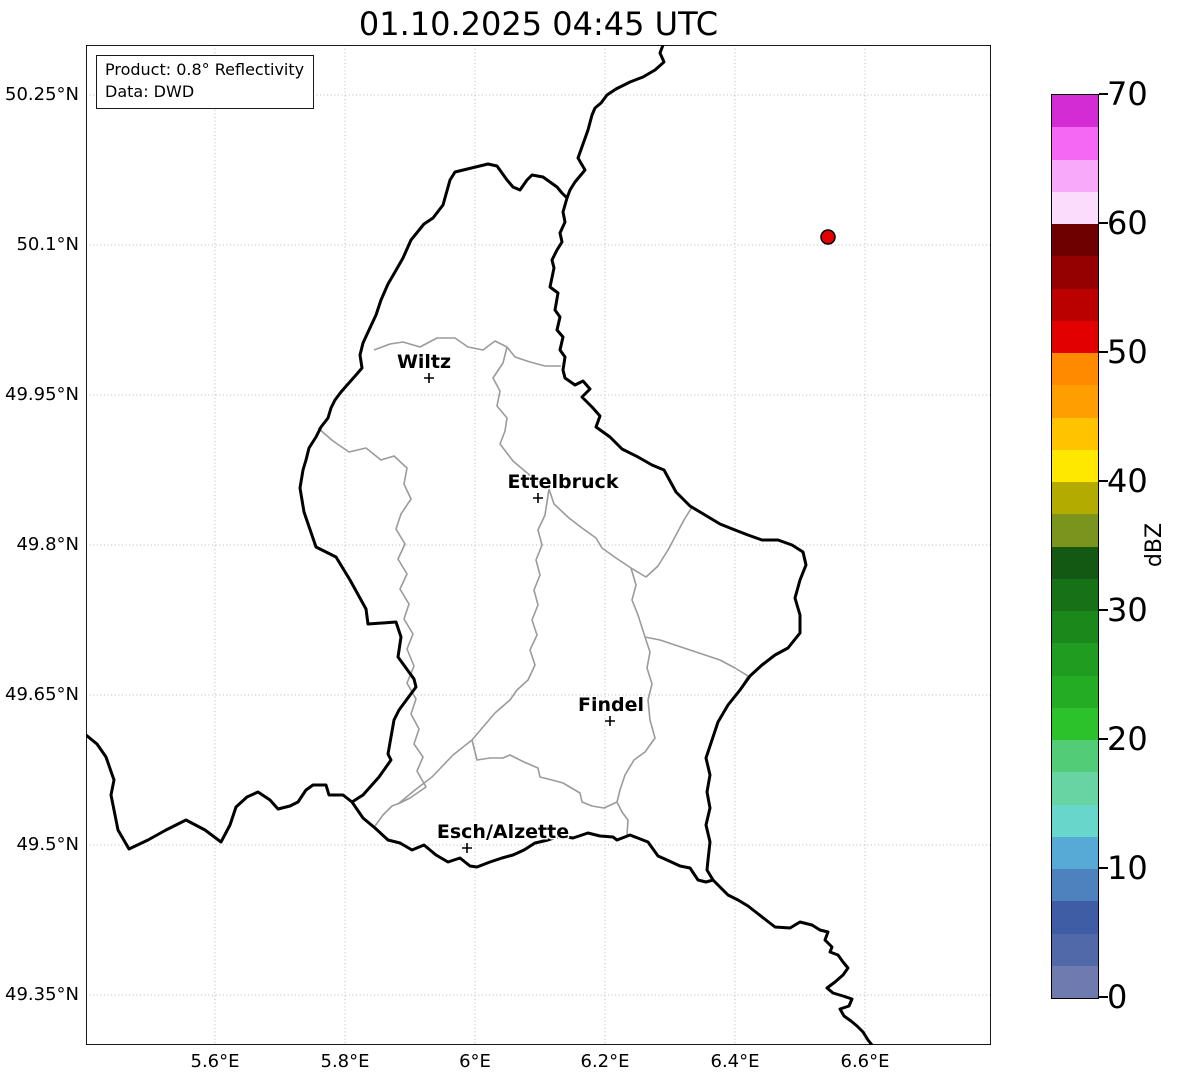 The image size is (1184, 1081). I want to click on y-tick-label: 49.35°N, so click(42, 994).